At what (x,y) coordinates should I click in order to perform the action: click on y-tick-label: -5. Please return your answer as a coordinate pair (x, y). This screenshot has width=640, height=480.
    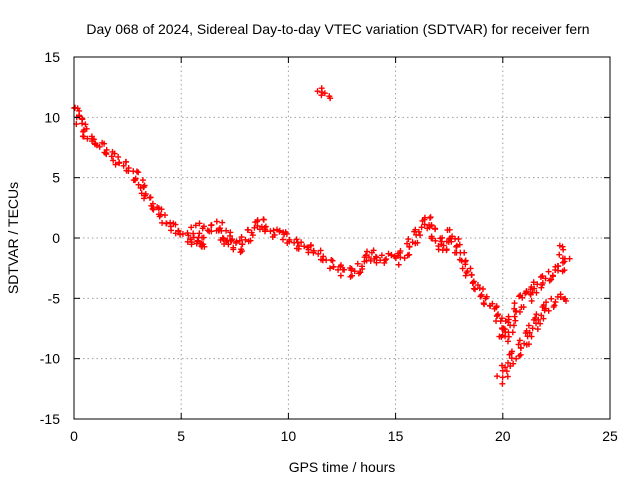
    Looking at the image, I should click on (54, 298).